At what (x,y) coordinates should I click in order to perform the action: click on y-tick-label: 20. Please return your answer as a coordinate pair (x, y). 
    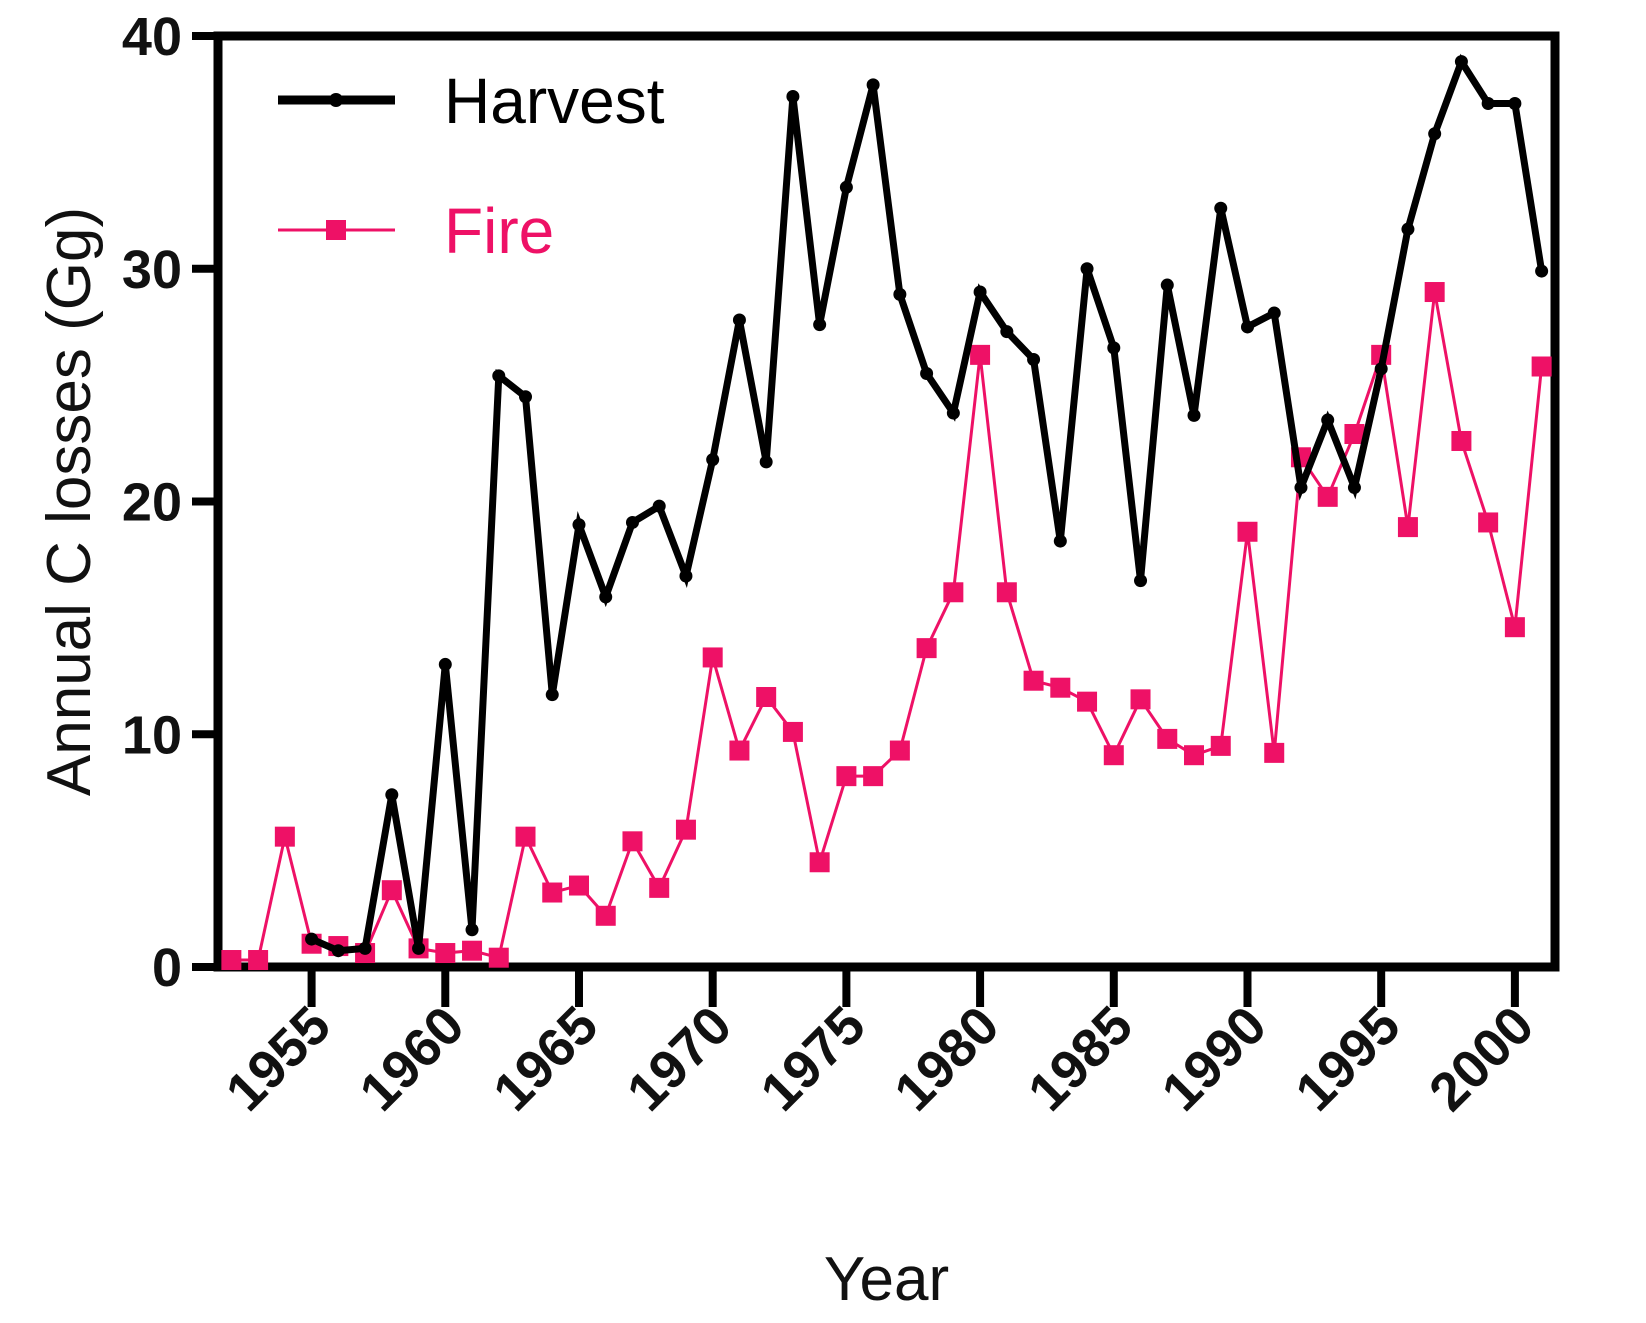
    Looking at the image, I should click on (152, 503).